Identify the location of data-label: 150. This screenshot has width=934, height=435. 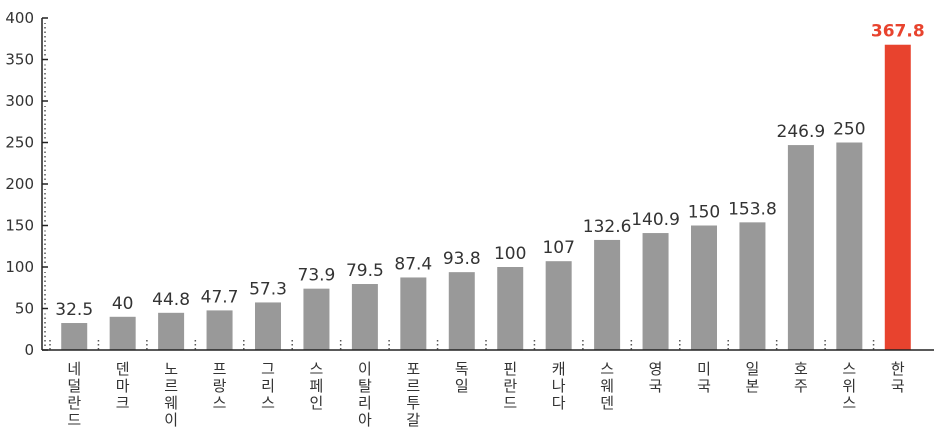
(704, 213).